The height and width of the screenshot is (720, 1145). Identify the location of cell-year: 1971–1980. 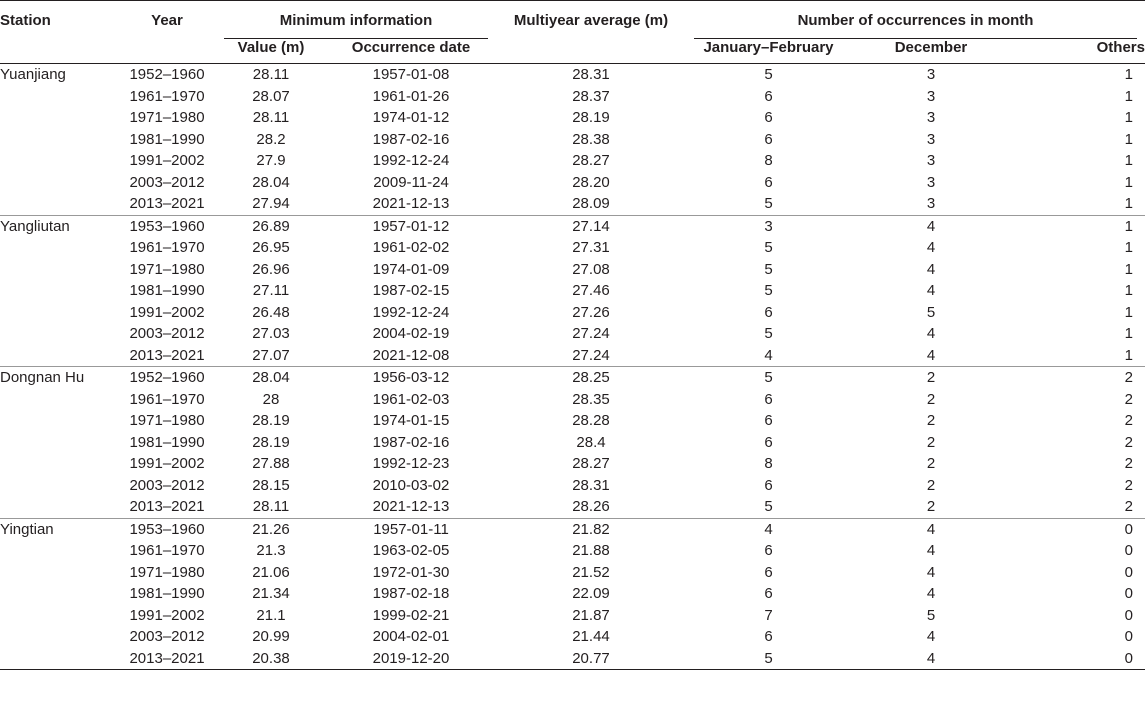
(167, 269).